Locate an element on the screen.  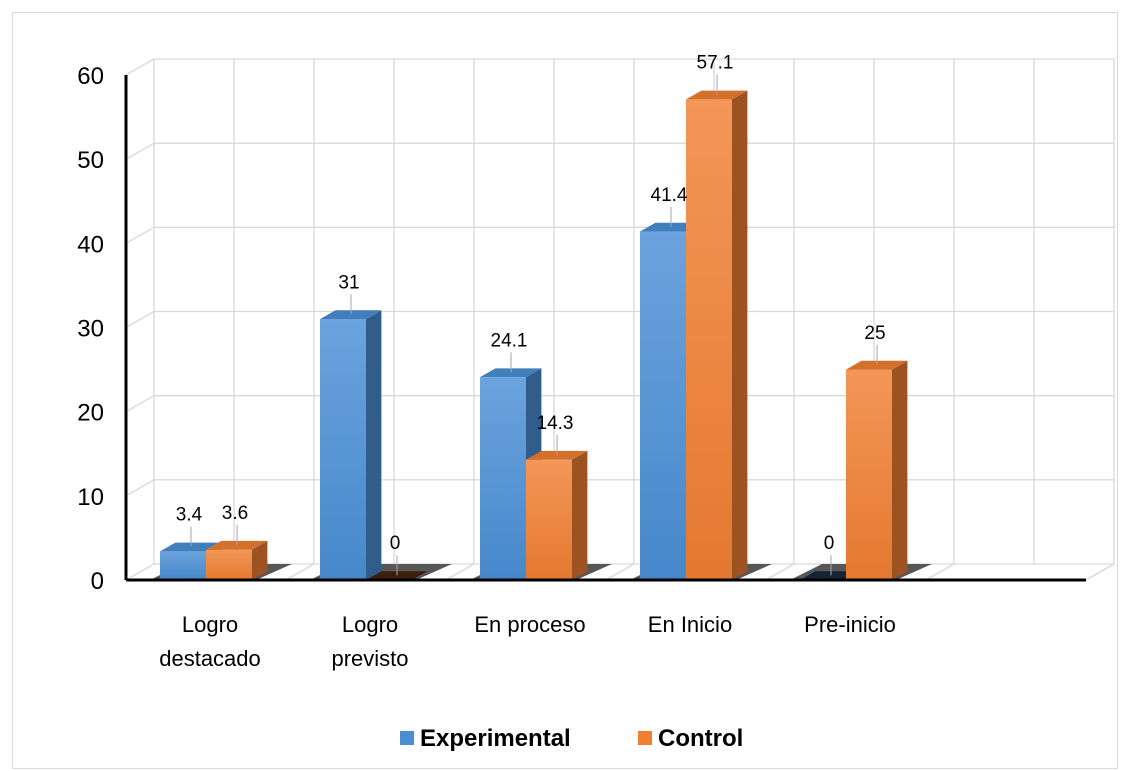
y-tick-label: 40 is located at coordinates (90, 244).